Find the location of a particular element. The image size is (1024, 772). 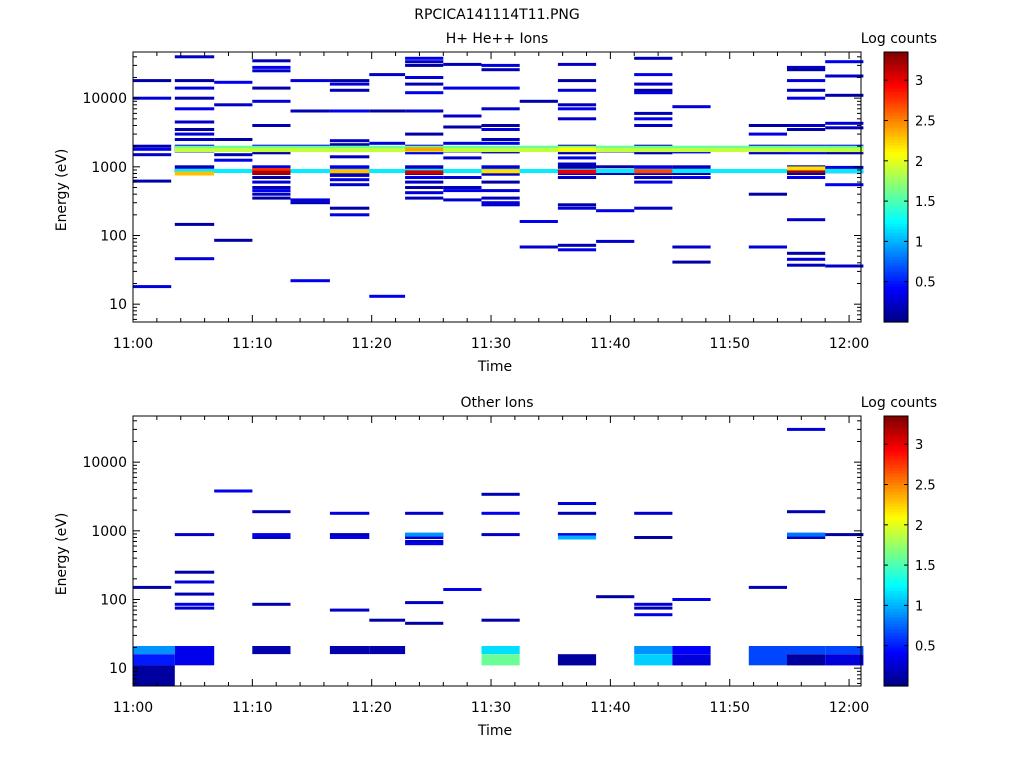

y-tick-label: 10 is located at coordinates (118, 305).